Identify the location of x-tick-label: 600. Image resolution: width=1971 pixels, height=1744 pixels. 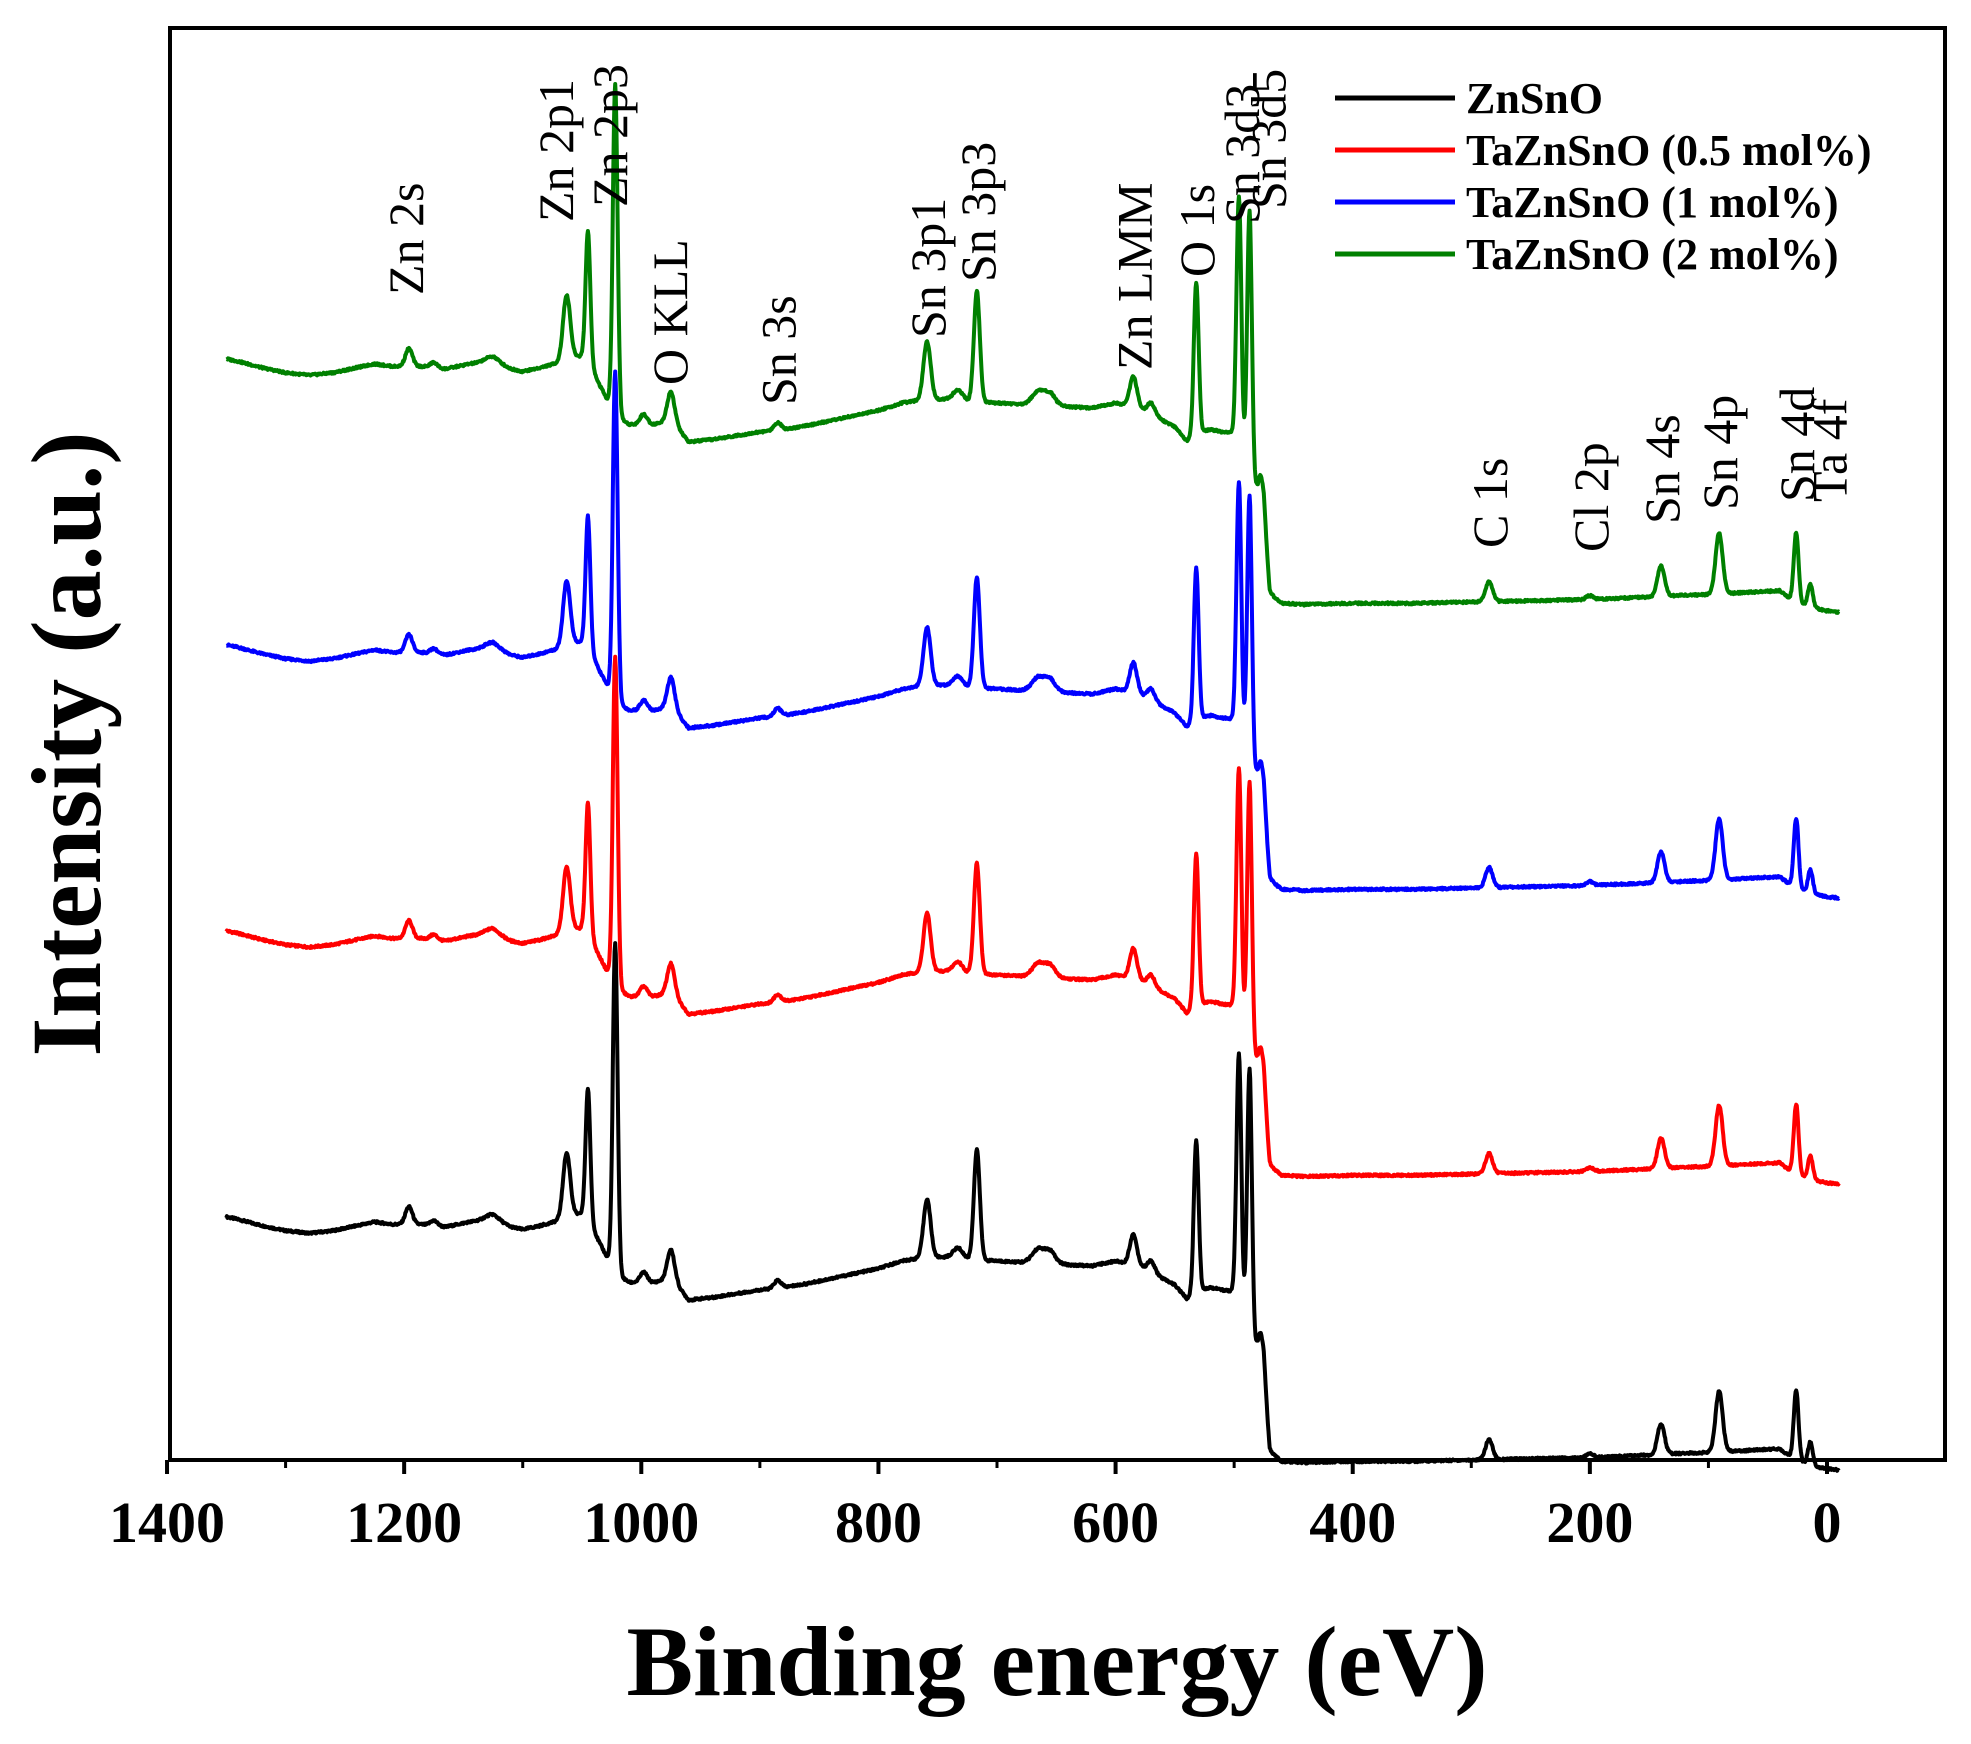
(1115, 1522).